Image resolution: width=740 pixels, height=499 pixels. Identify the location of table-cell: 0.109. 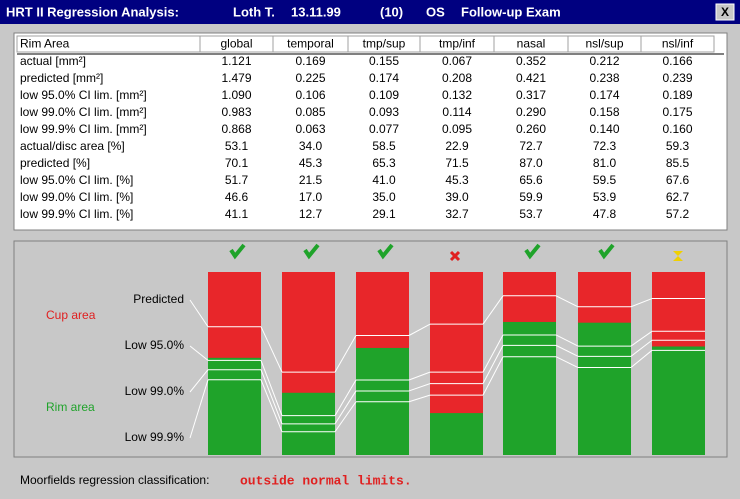
(384, 95).